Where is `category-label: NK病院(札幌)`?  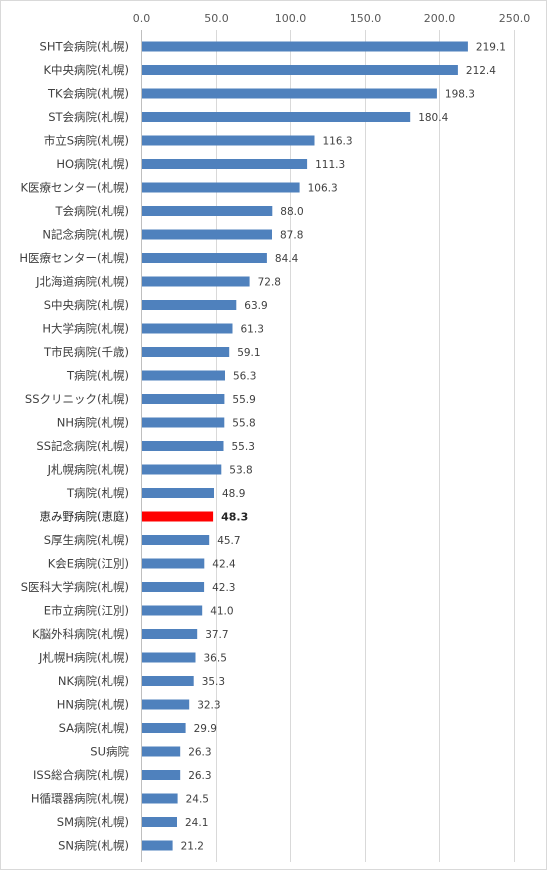
category-label: NK病院(札幌) is located at coordinates (93, 681).